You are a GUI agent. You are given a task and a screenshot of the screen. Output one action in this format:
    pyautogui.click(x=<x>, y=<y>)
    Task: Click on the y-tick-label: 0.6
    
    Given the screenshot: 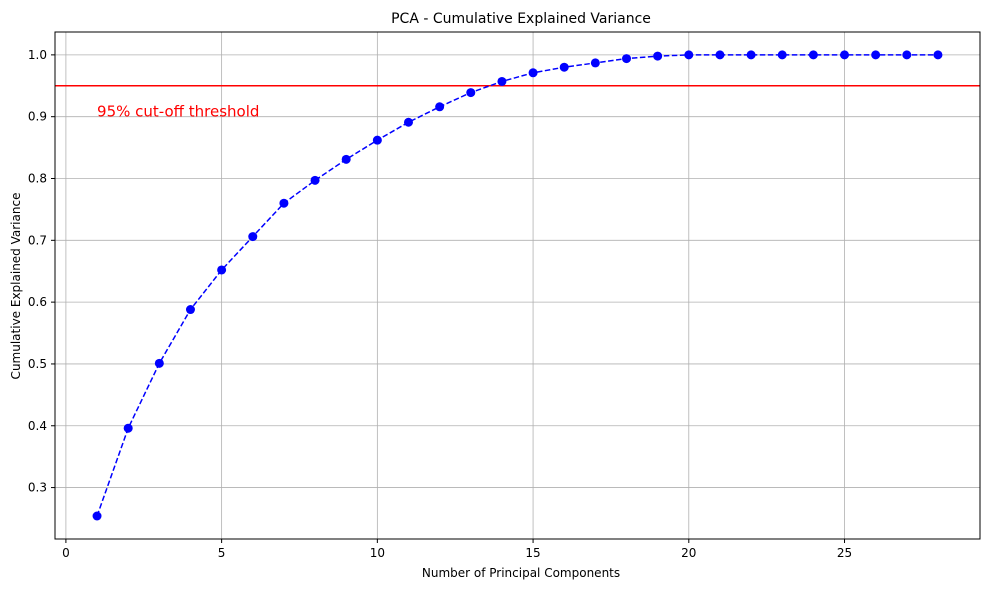 What is the action you would take?
    pyautogui.click(x=37, y=302)
    